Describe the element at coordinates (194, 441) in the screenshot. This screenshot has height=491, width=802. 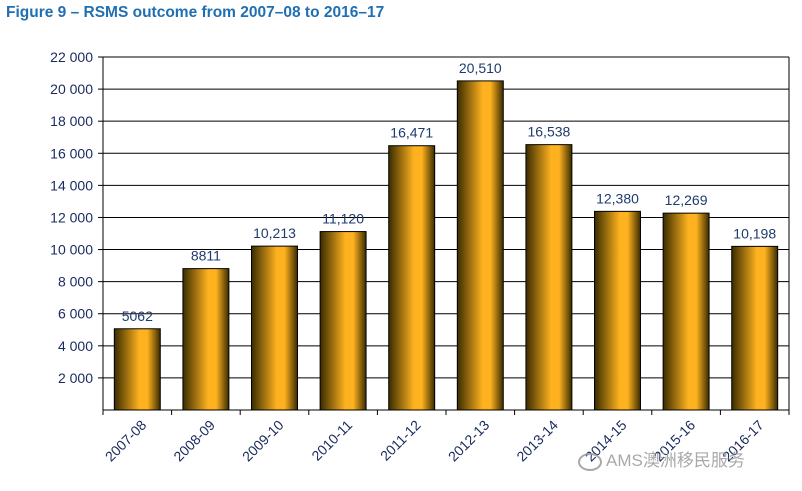
I see `x-tick-label: 2008-09` at that location.